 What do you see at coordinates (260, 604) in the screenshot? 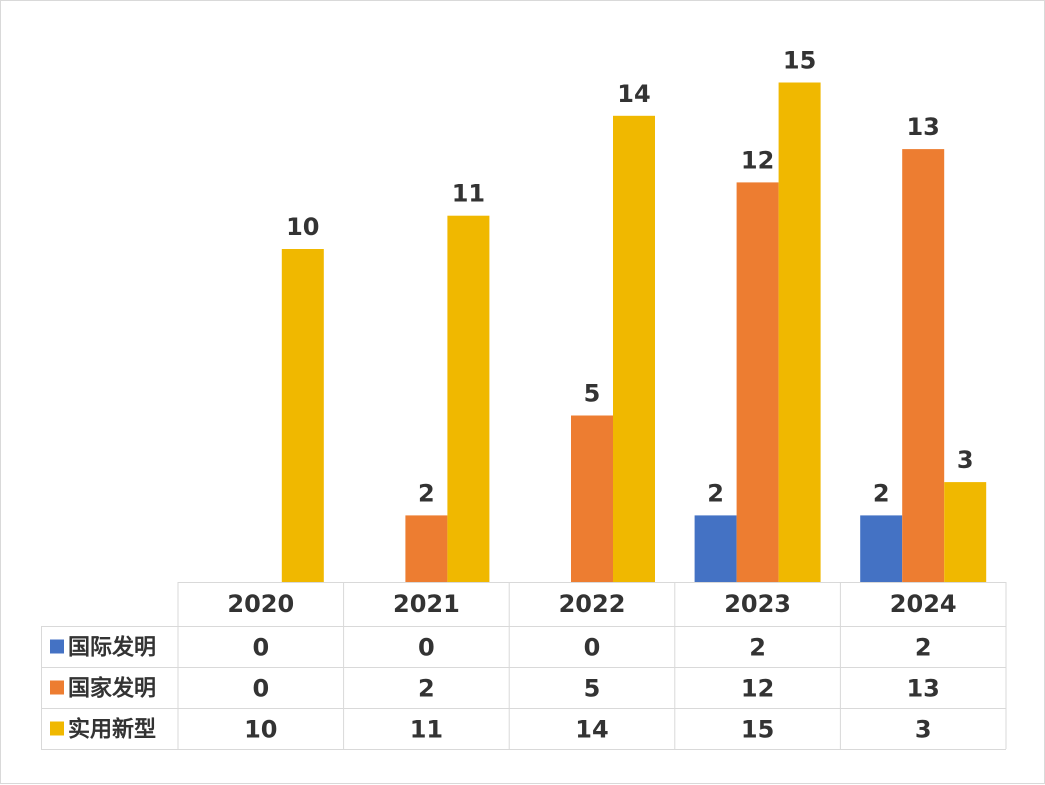
I see `table-header-2020: 2020` at bounding box center [260, 604].